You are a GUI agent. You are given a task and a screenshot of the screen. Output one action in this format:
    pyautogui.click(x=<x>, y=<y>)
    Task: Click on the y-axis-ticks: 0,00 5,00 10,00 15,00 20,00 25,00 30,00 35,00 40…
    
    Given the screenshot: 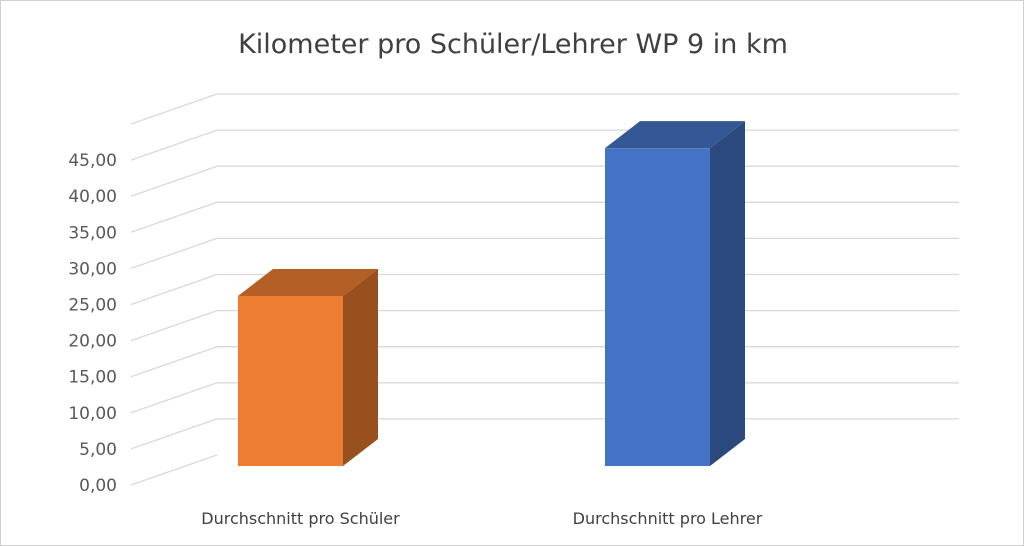 What is the action you would take?
    pyautogui.click(x=92, y=323)
    